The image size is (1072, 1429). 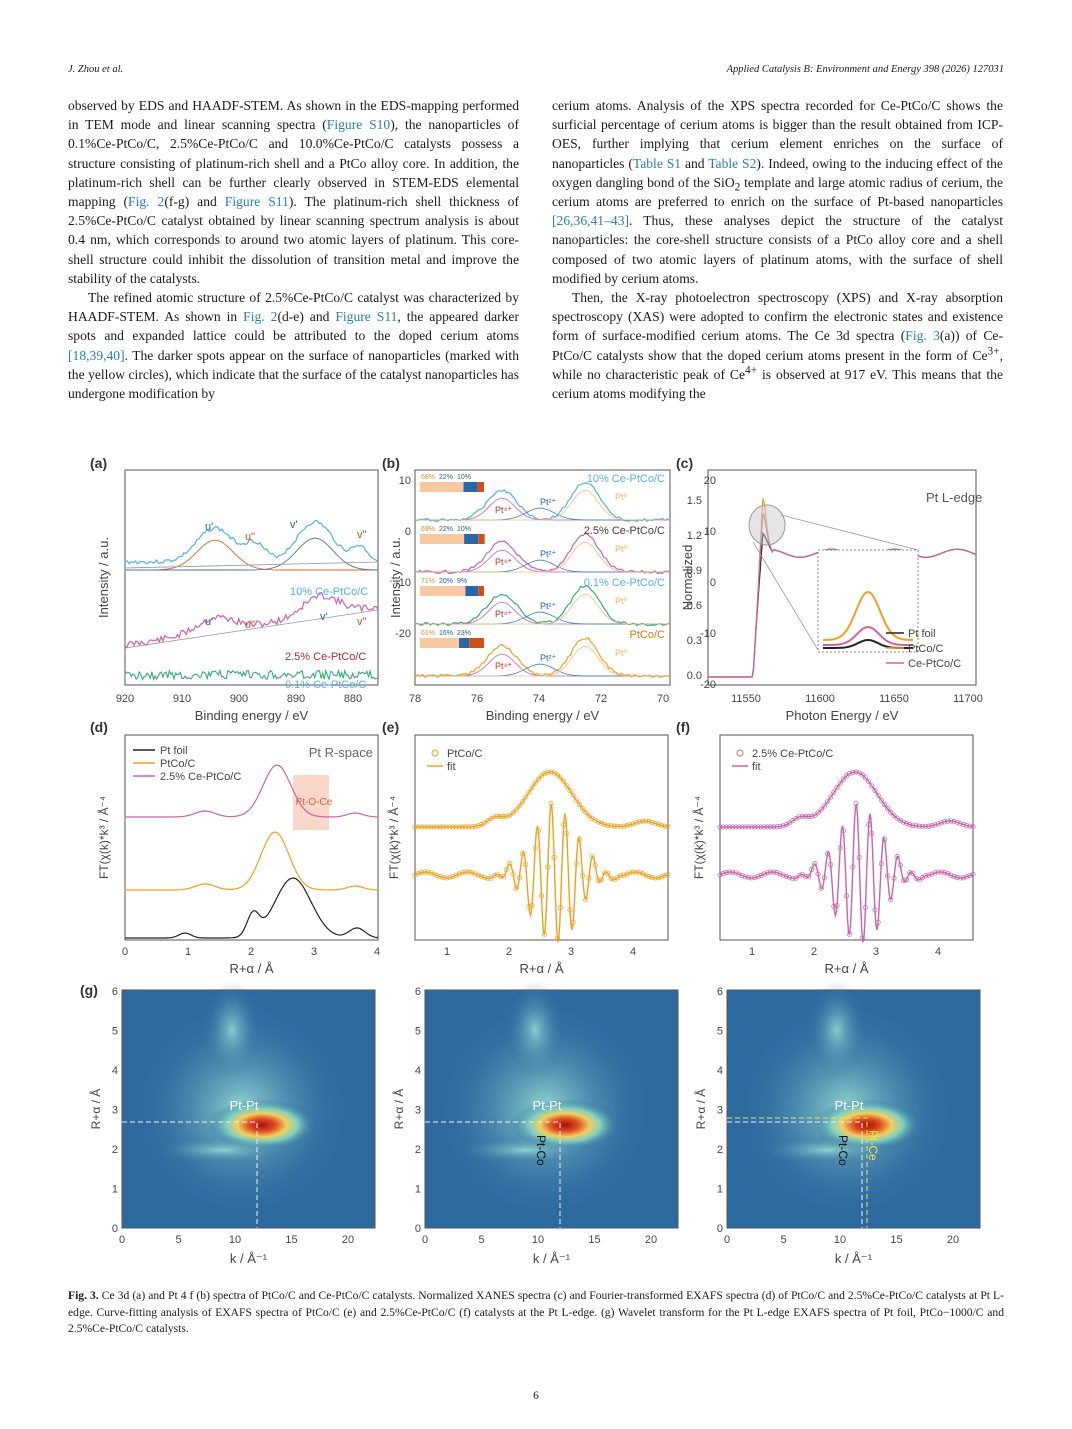 What do you see at coordinates (657, 163) in the screenshot?
I see `citation-link: Table S1` at bounding box center [657, 163].